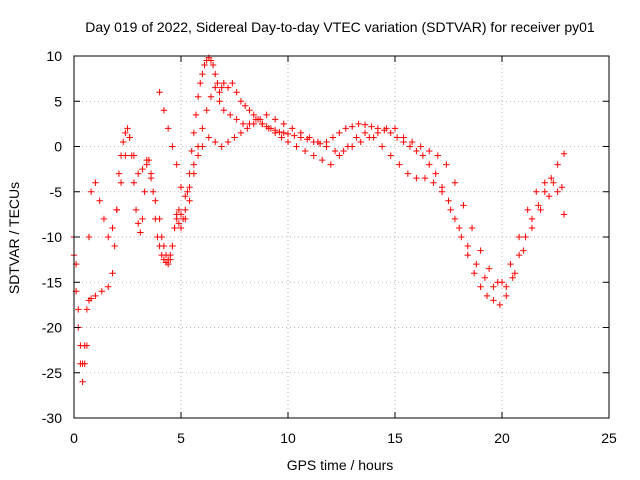 This screenshot has height=480, width=640. I want to click on y-tick-label: -30, so click(52, 418).